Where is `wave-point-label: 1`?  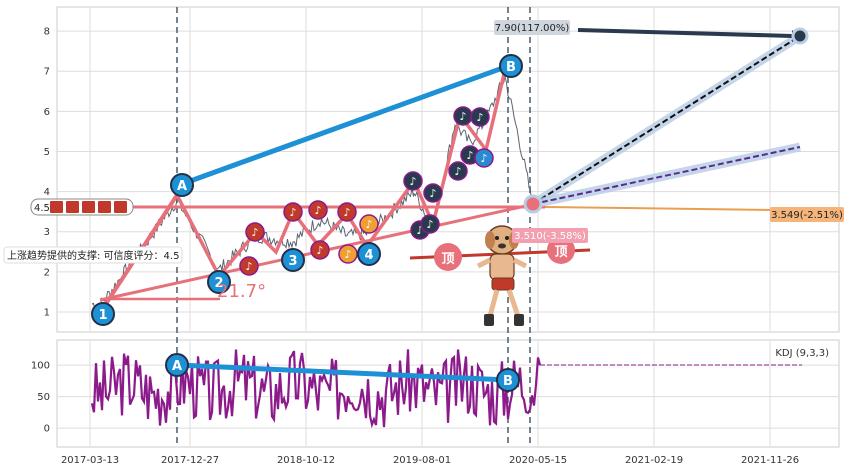 wave-point-label: 1 is located at coordinates (102, 315).